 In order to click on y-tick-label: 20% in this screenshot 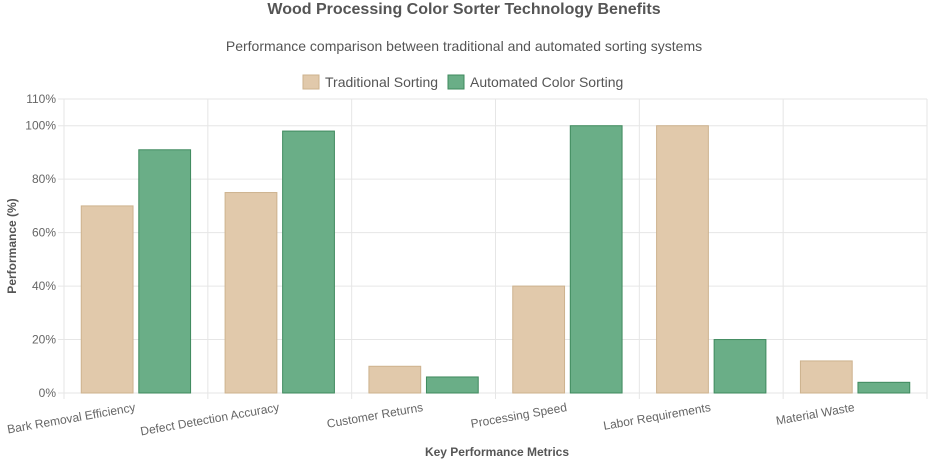, I will do `click(44, 340)`.